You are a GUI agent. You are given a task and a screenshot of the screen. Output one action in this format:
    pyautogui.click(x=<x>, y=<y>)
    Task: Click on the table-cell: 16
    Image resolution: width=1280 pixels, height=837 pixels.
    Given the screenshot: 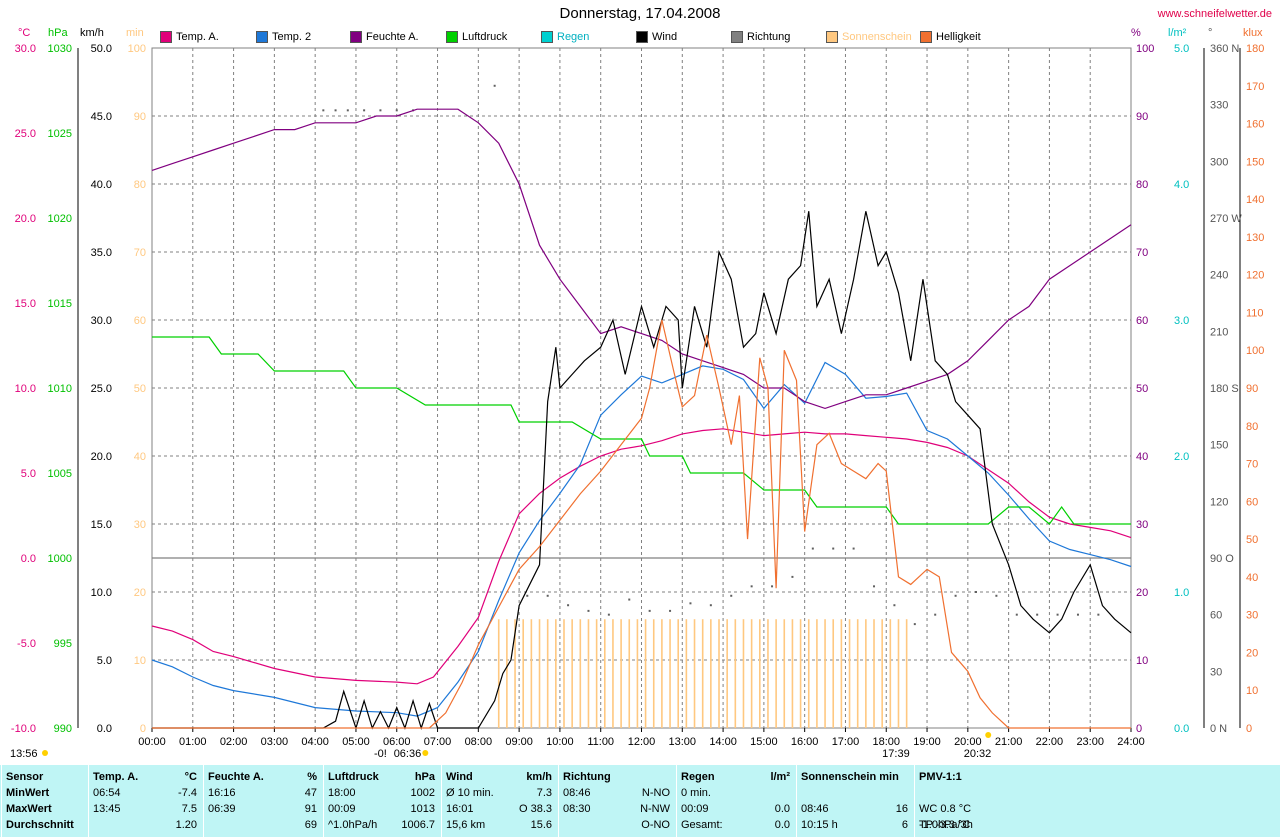 What is the action you would take?
    pyautogui.click(x=901, y=809)
    